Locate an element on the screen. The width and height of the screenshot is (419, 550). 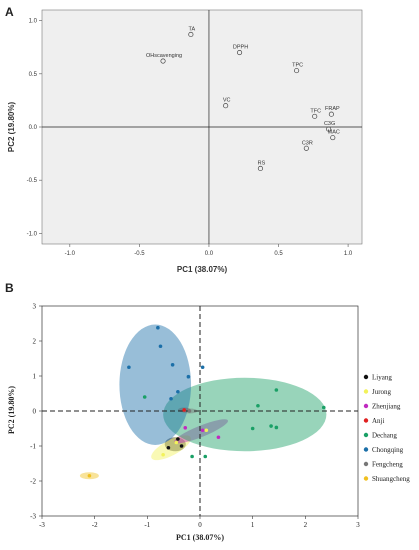
panel-a-ytick-label: -0.5 is located at coordinates (32, 181).